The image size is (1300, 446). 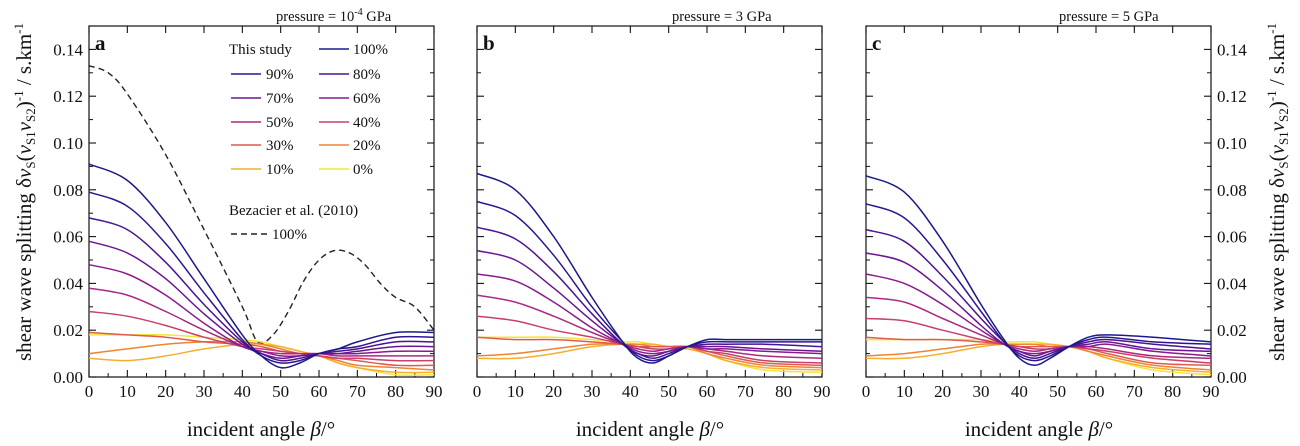 I want to click on legend-label-70: 70%, so click(x=280, y=99).